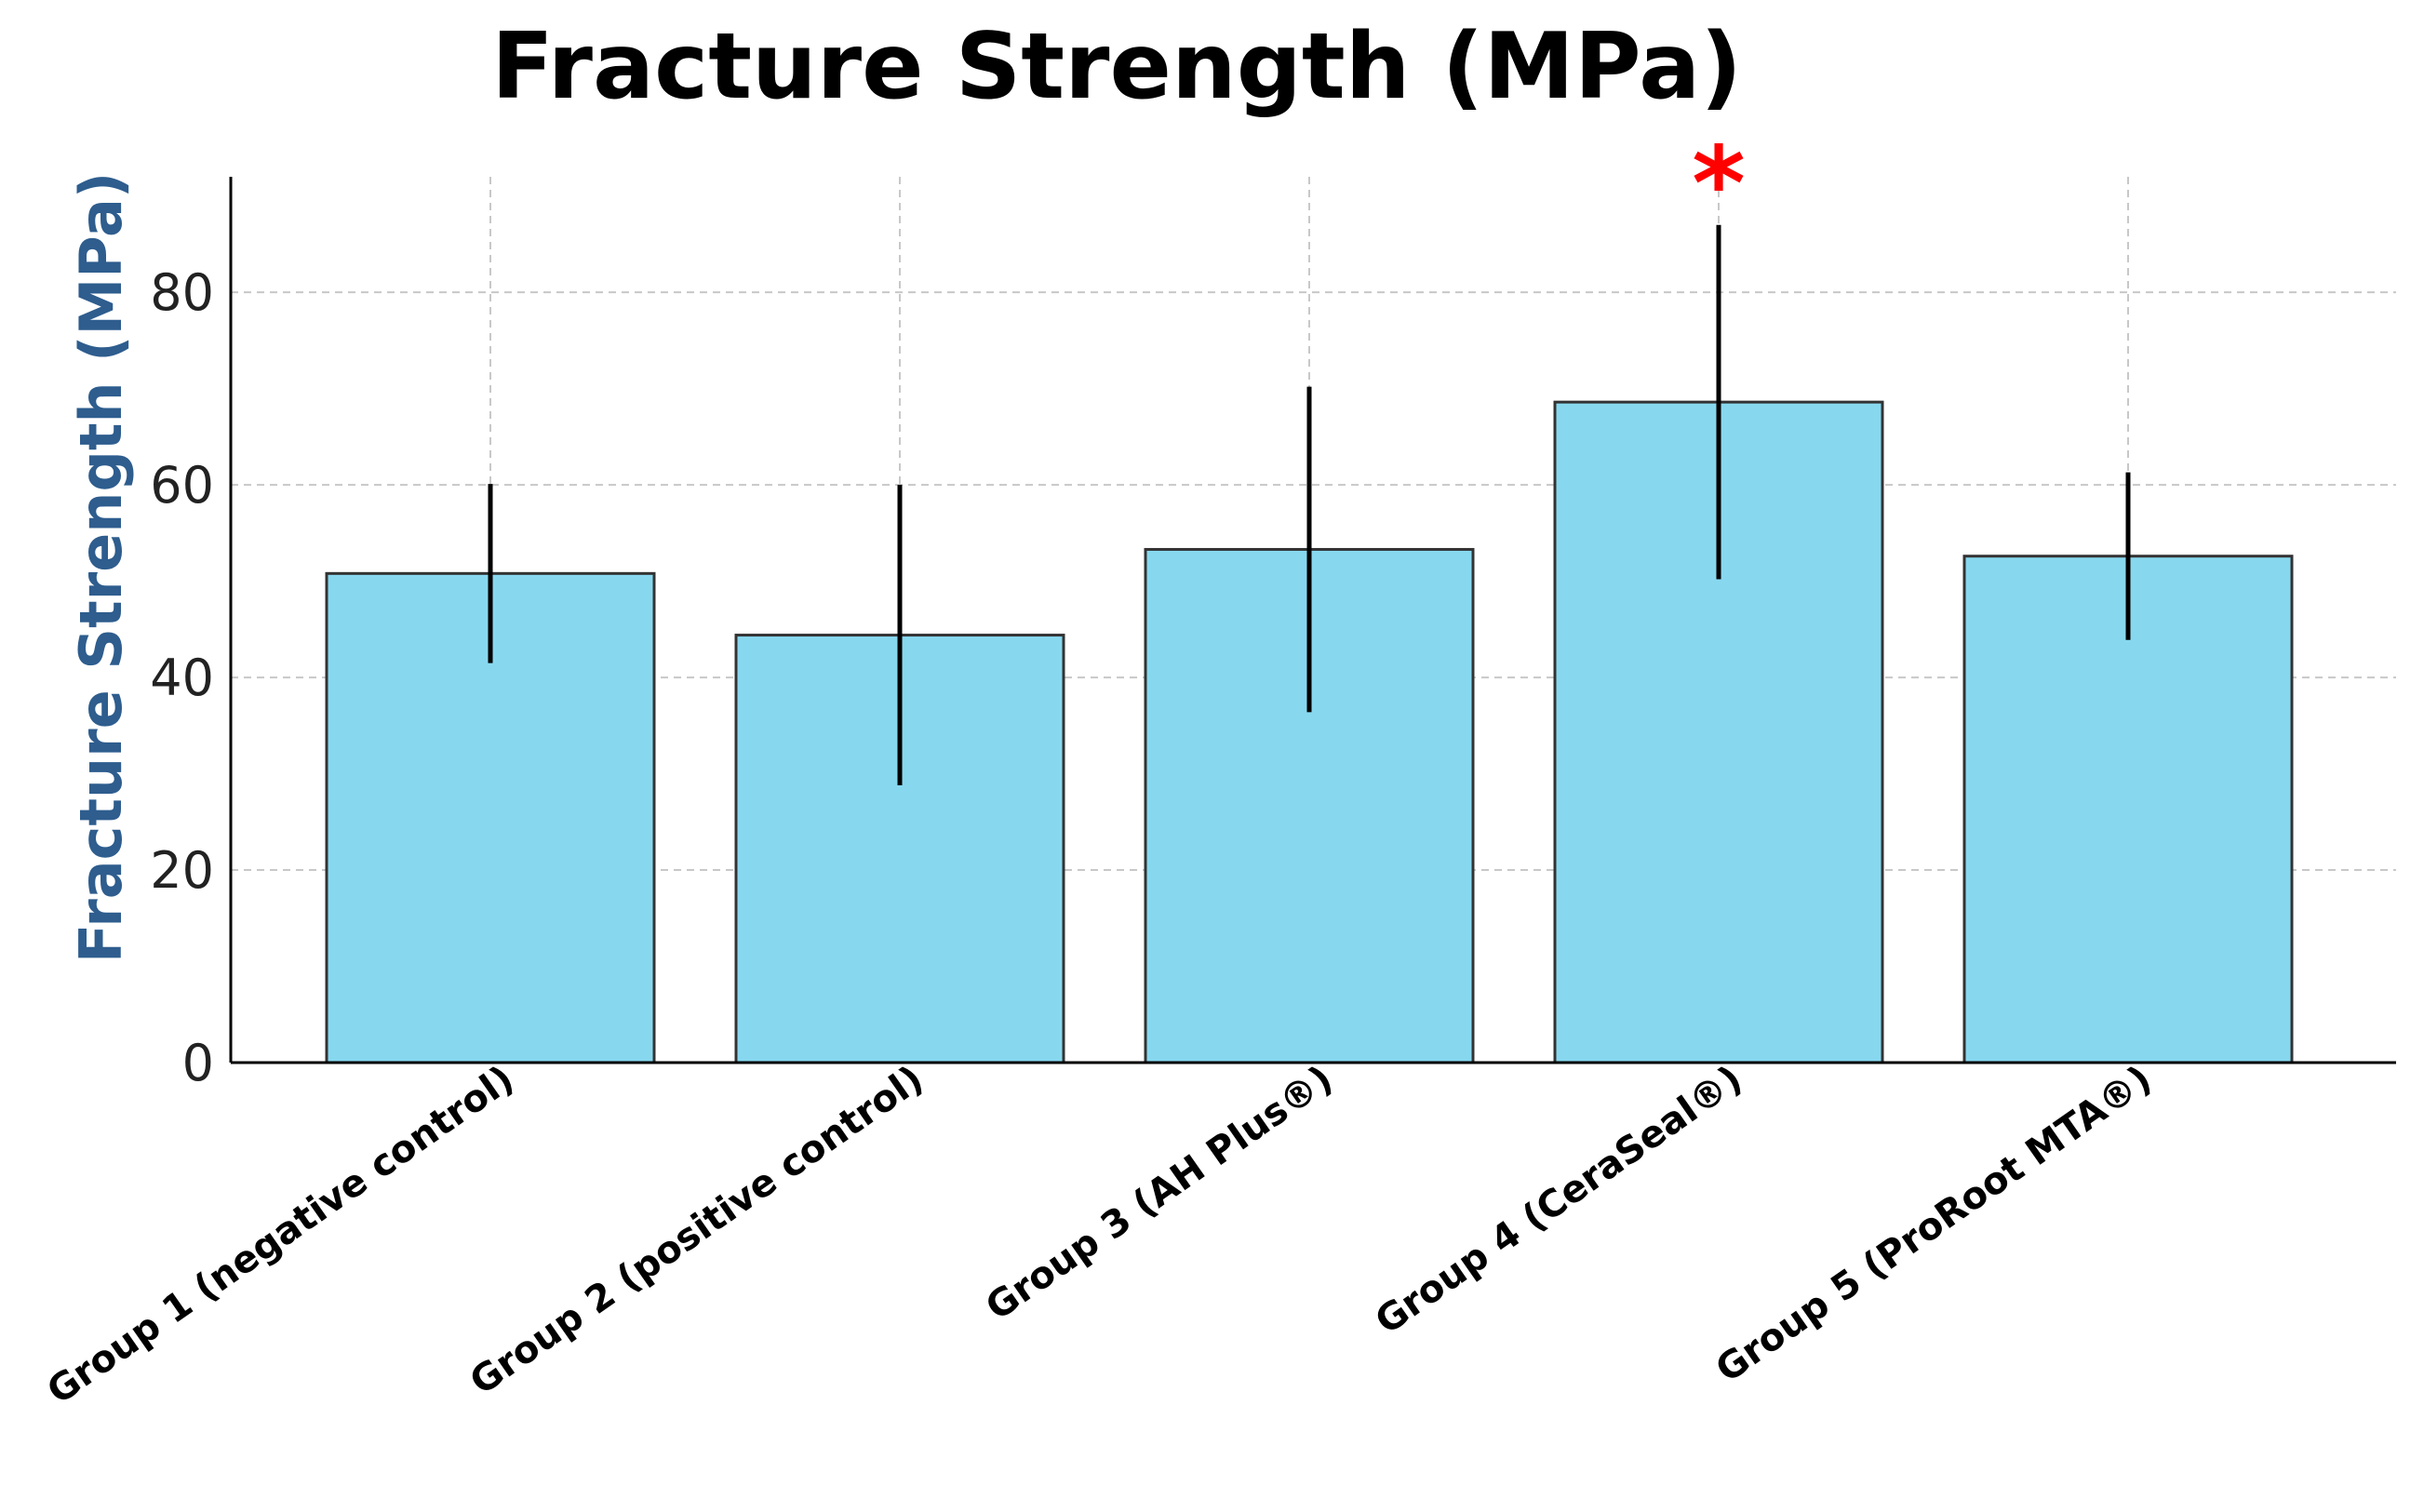 This screenshot has width=2424, height=1512. I want to click on y-tick-label: 60, so click(182, 485).